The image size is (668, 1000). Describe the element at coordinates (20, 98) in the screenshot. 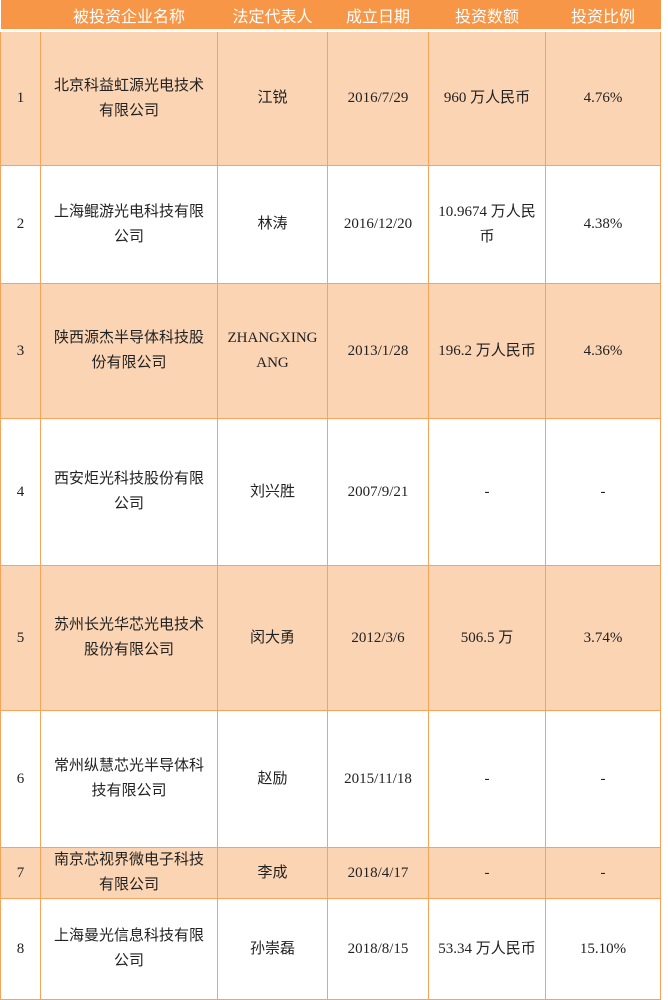

I see `row-index: 1` at that location.